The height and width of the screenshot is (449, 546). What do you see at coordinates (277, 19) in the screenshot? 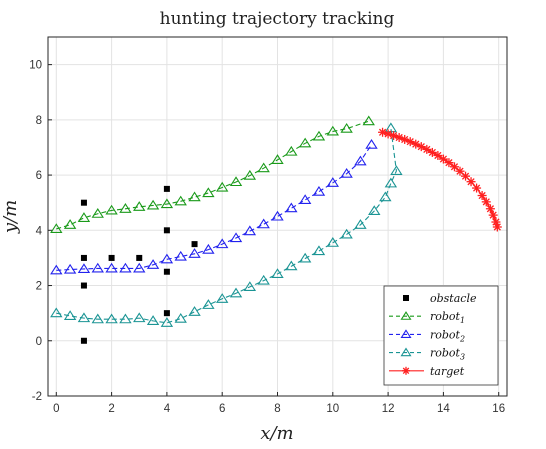
I see `chart-title: hunting trajectory tracking` at bounding box center [277, 19].